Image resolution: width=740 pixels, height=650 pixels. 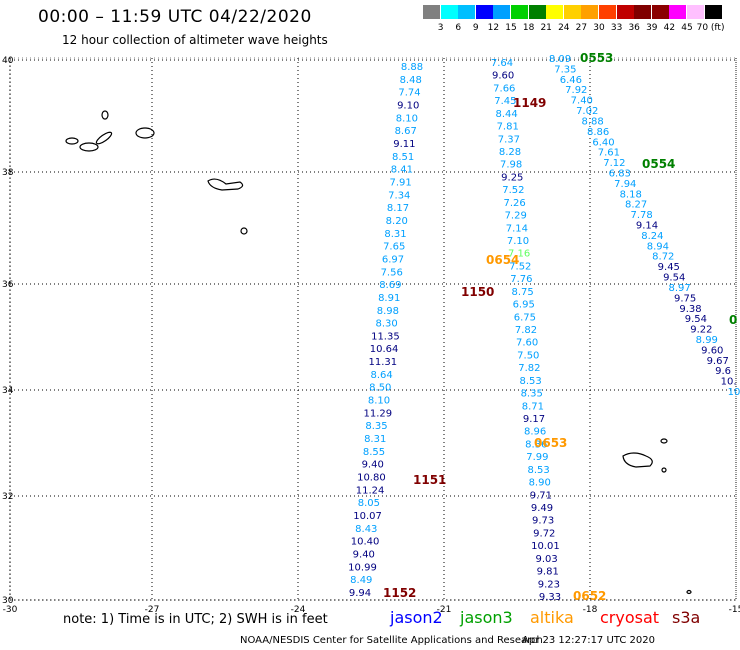 I want to click on wave-height-value: 8.31, so click(x=375, y=439).